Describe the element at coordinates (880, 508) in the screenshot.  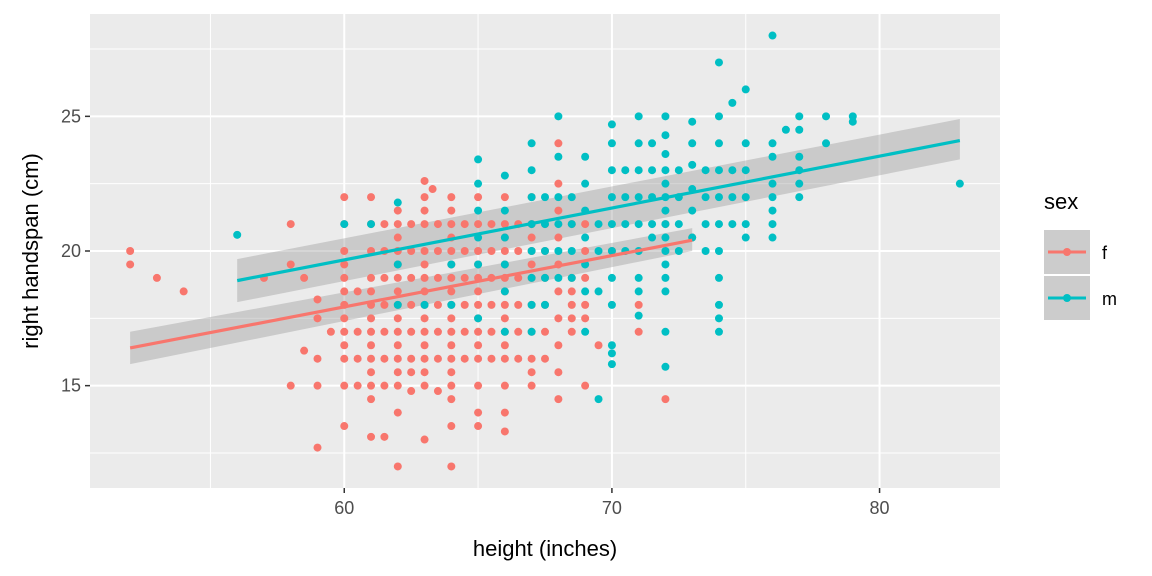
I see `x-tick-label: 80` at that location.